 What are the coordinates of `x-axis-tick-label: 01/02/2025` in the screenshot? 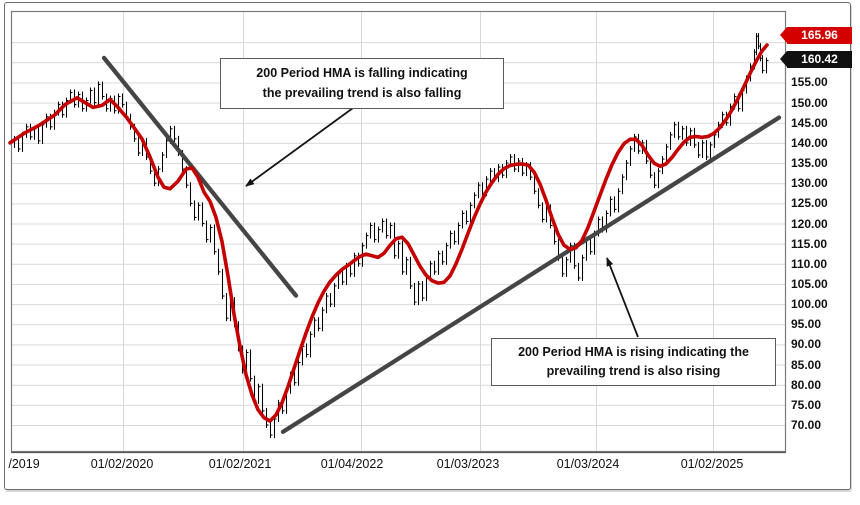 It's located at (712, 464).